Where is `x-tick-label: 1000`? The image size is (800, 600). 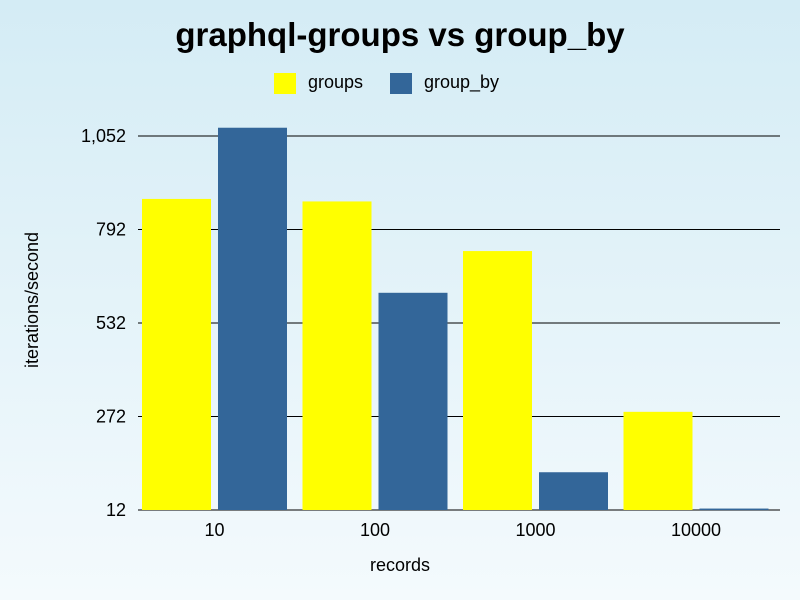
x-tick-label: 1000 is located at coordinates (535, 530).